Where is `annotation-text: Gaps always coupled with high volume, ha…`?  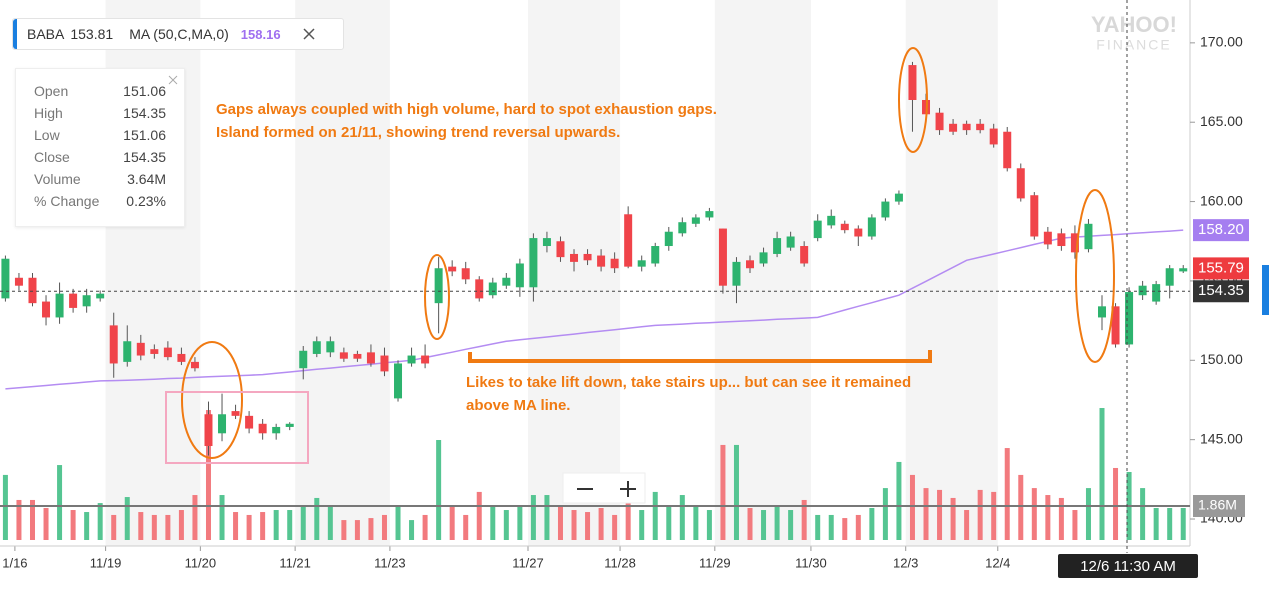
annotation-text: Gaps always coupled with high volume, ha… is located at coordinates (466, 109).